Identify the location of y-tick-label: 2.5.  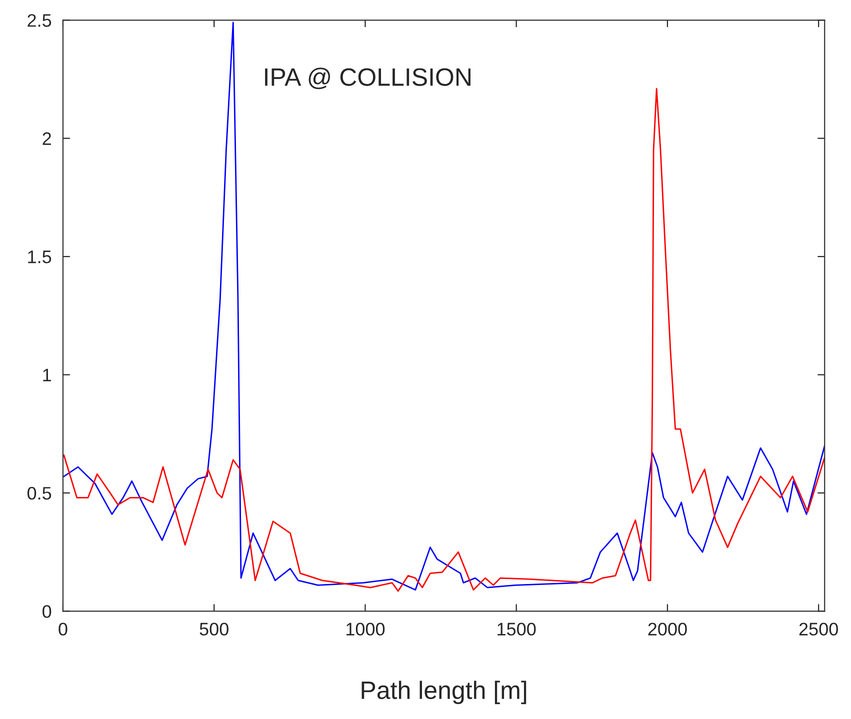
(40, 20).